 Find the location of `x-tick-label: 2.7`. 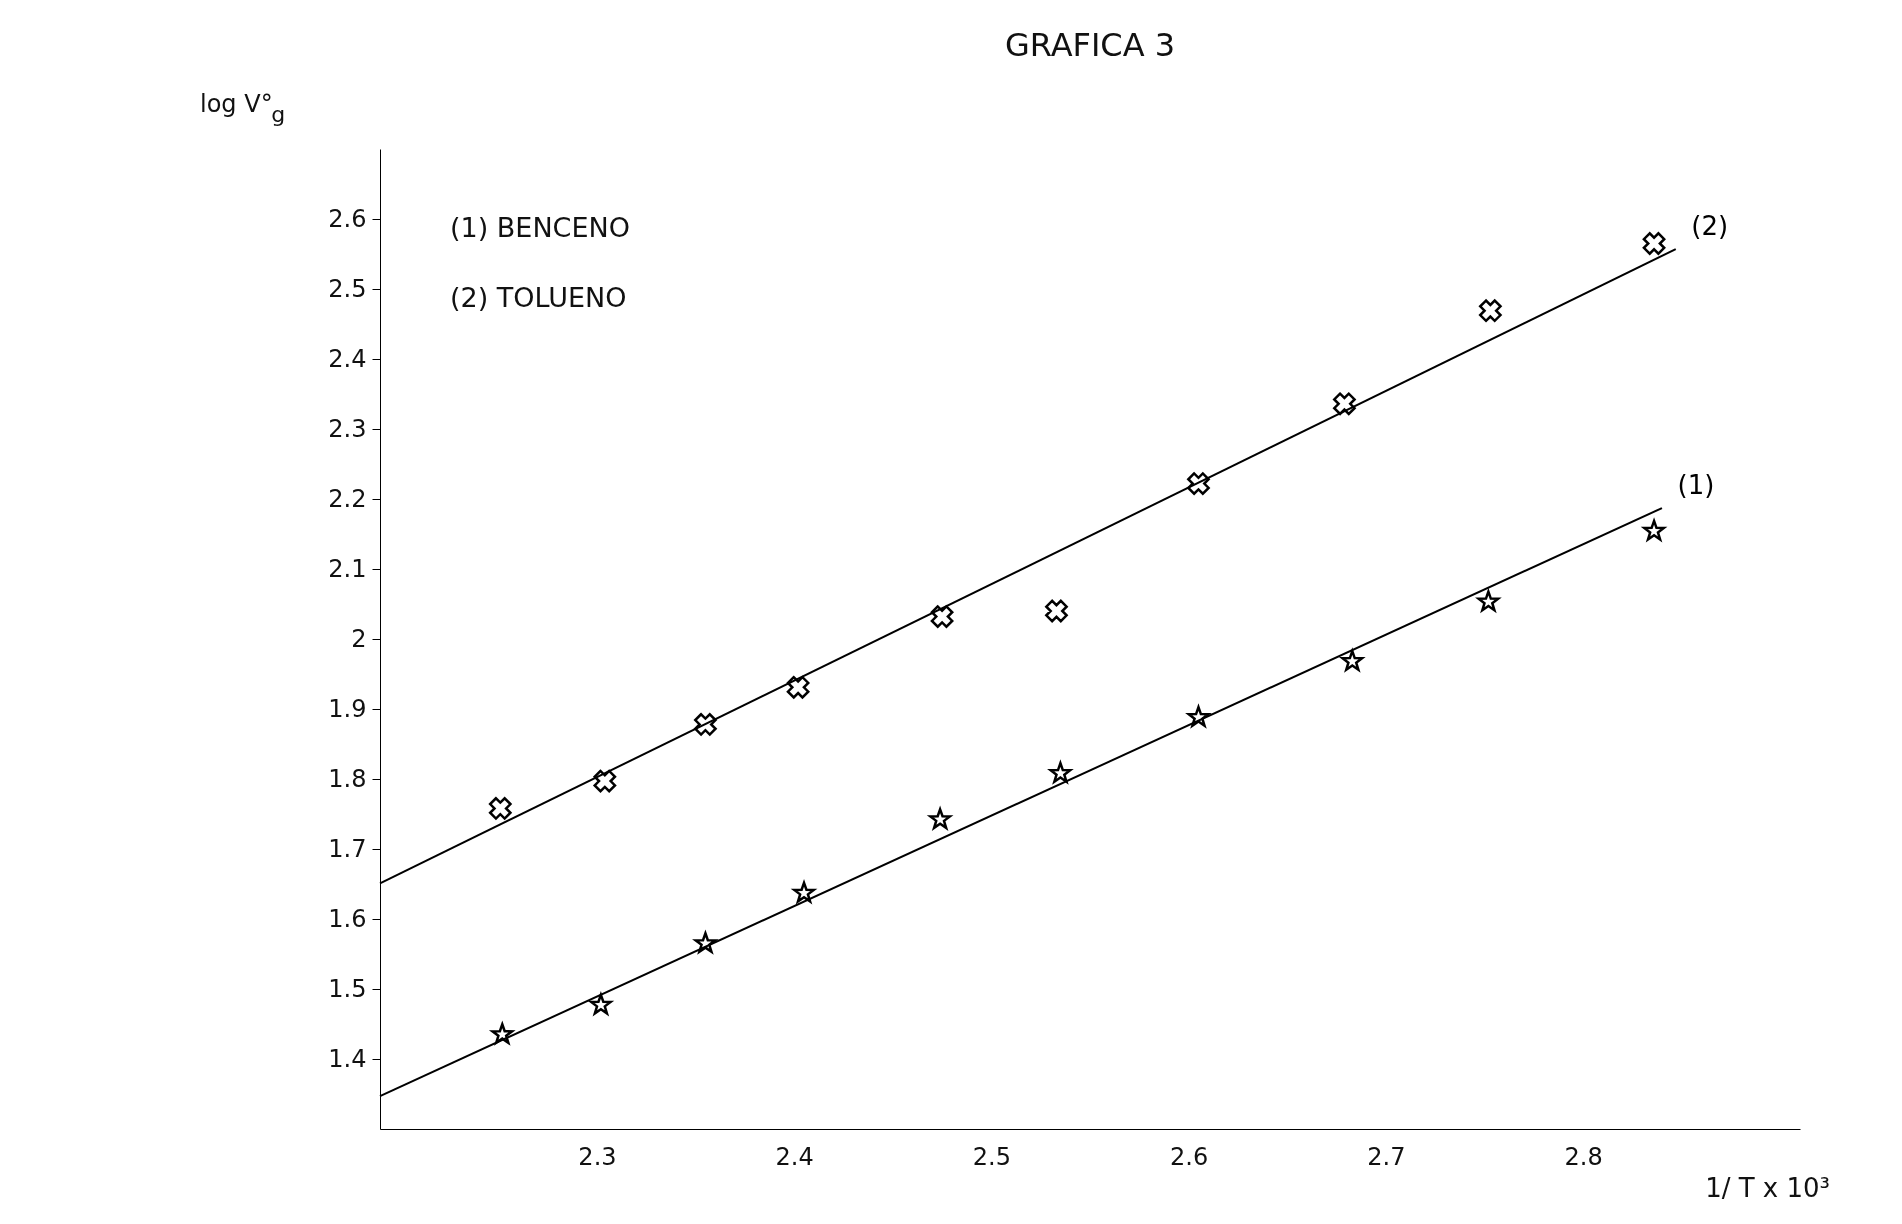

x-tick-label: 2.7 is located at coordinates (1386, 1156).